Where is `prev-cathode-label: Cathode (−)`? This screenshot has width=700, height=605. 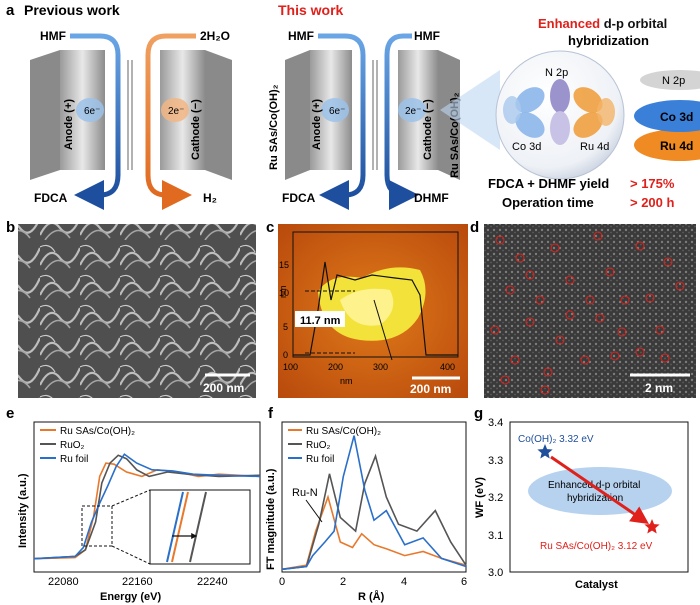
prev-cathode-label: Cathode (−) is located at coordinates (196, 129).